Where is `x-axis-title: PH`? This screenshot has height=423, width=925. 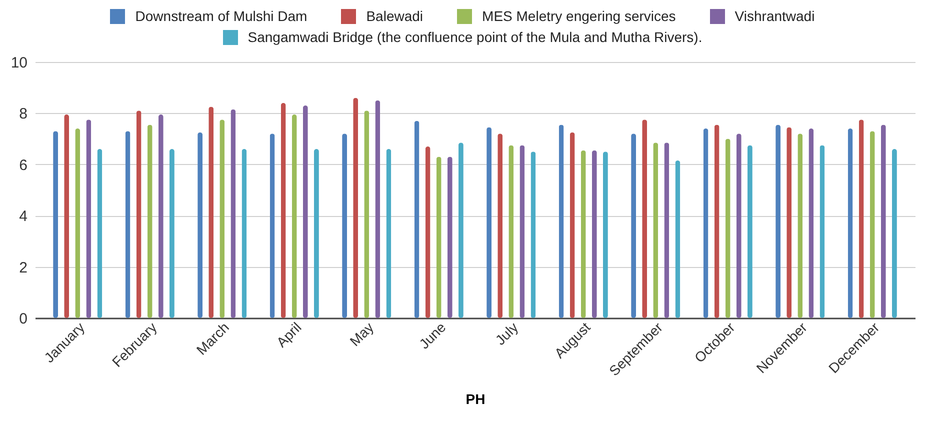
x-axis-title: PH is located at coordinates (476, 398).